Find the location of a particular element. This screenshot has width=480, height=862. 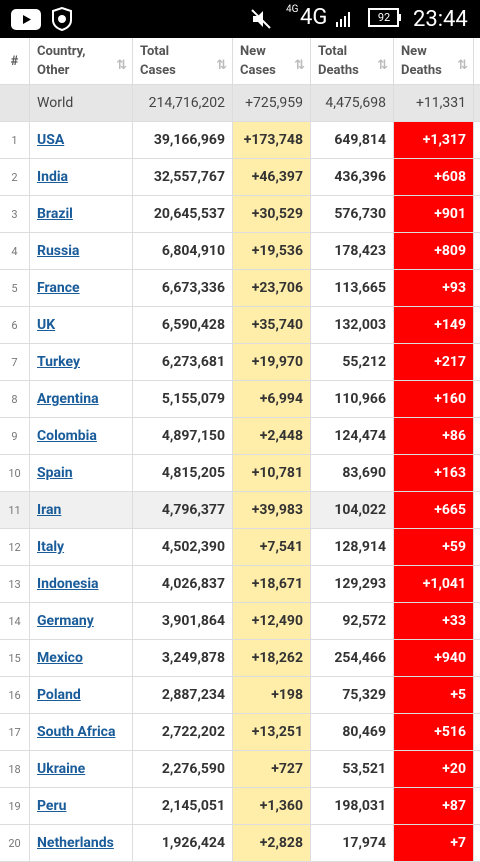

header-cell: # is located at coordinates (15, 61).